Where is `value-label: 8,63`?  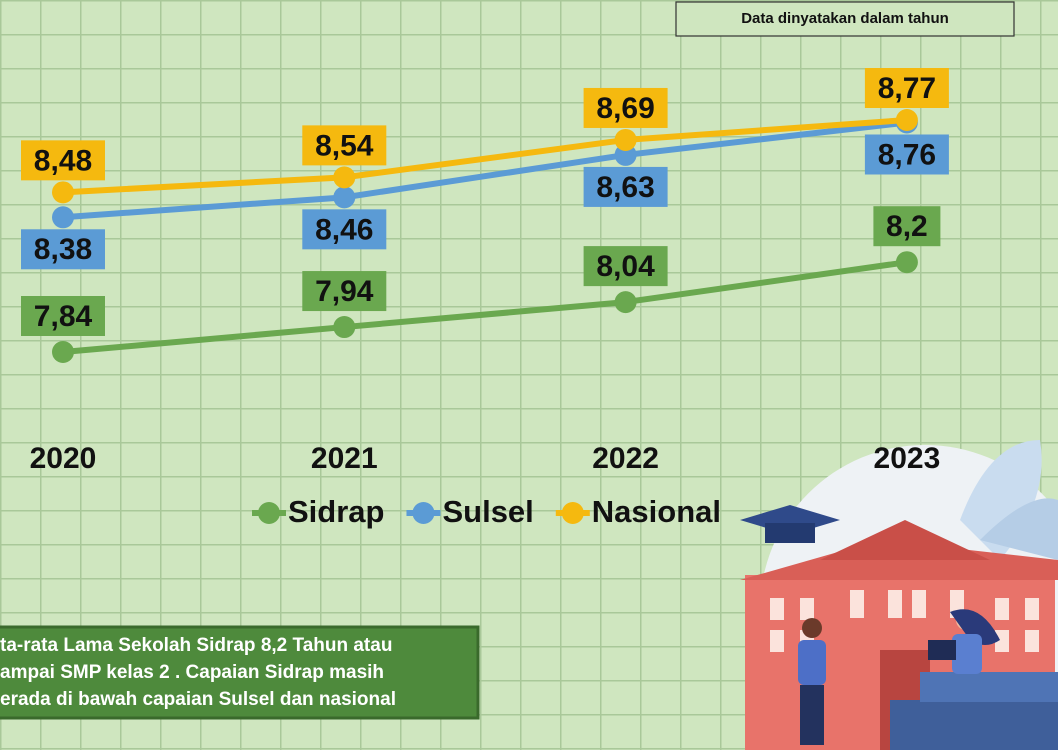 value-label: 8,63 is located at coordinates (625, 187).